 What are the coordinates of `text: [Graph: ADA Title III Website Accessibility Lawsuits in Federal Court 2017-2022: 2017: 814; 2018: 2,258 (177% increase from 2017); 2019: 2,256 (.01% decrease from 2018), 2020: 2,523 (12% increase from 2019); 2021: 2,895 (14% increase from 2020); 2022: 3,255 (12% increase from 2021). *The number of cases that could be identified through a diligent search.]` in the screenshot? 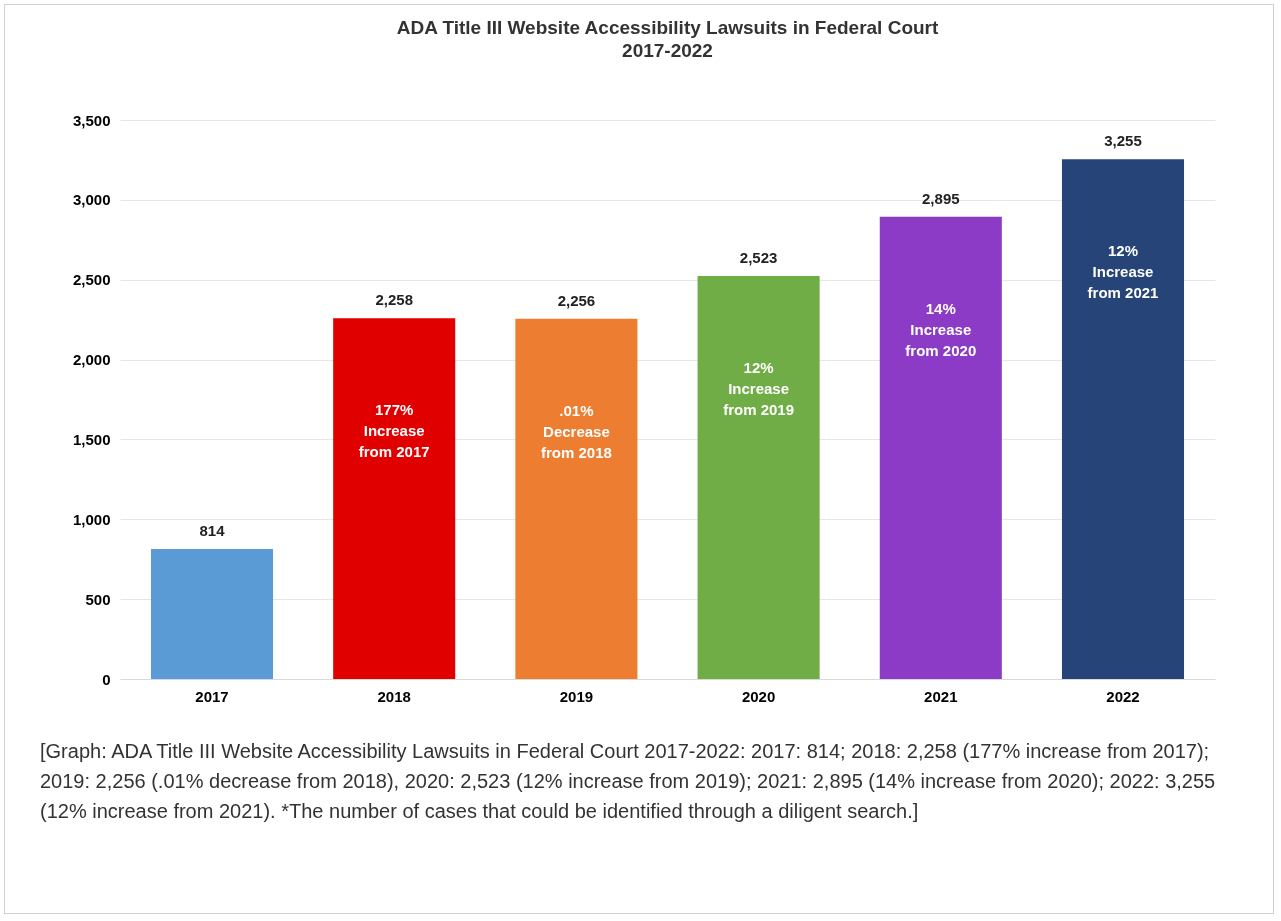 It's located at (628, 781).